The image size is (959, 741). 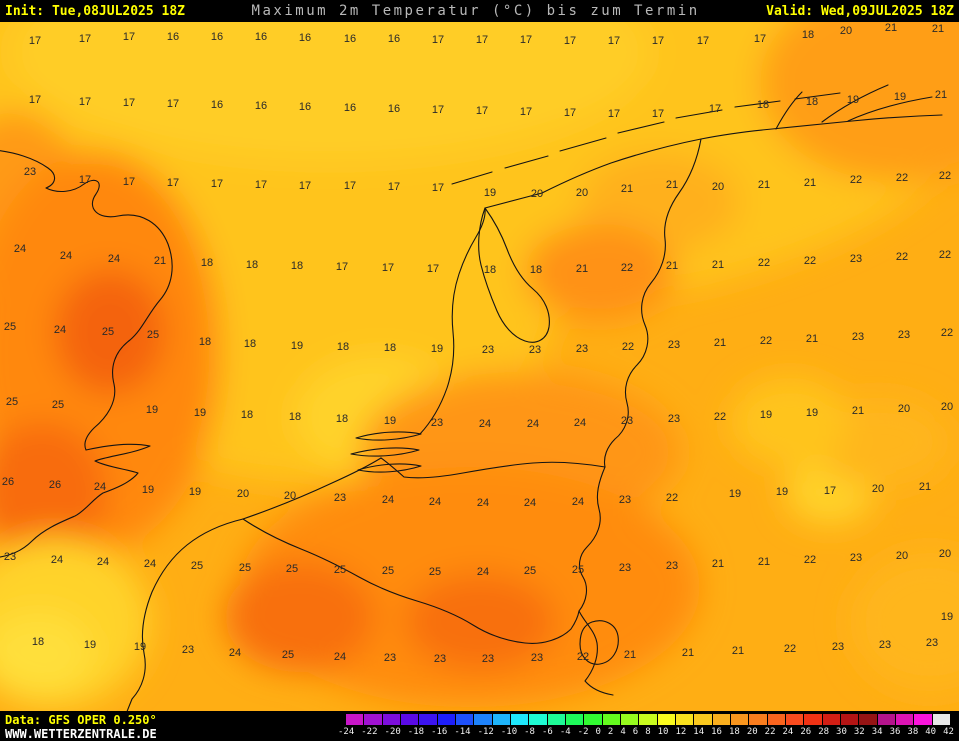 I want to click on colorbar-tick: 22, so click(x=770, y=732).